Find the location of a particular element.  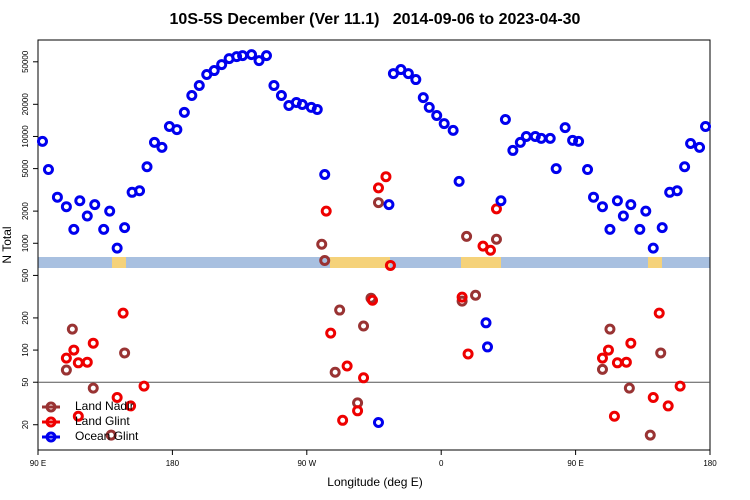

land-patch is located at coordinates (360, 262).